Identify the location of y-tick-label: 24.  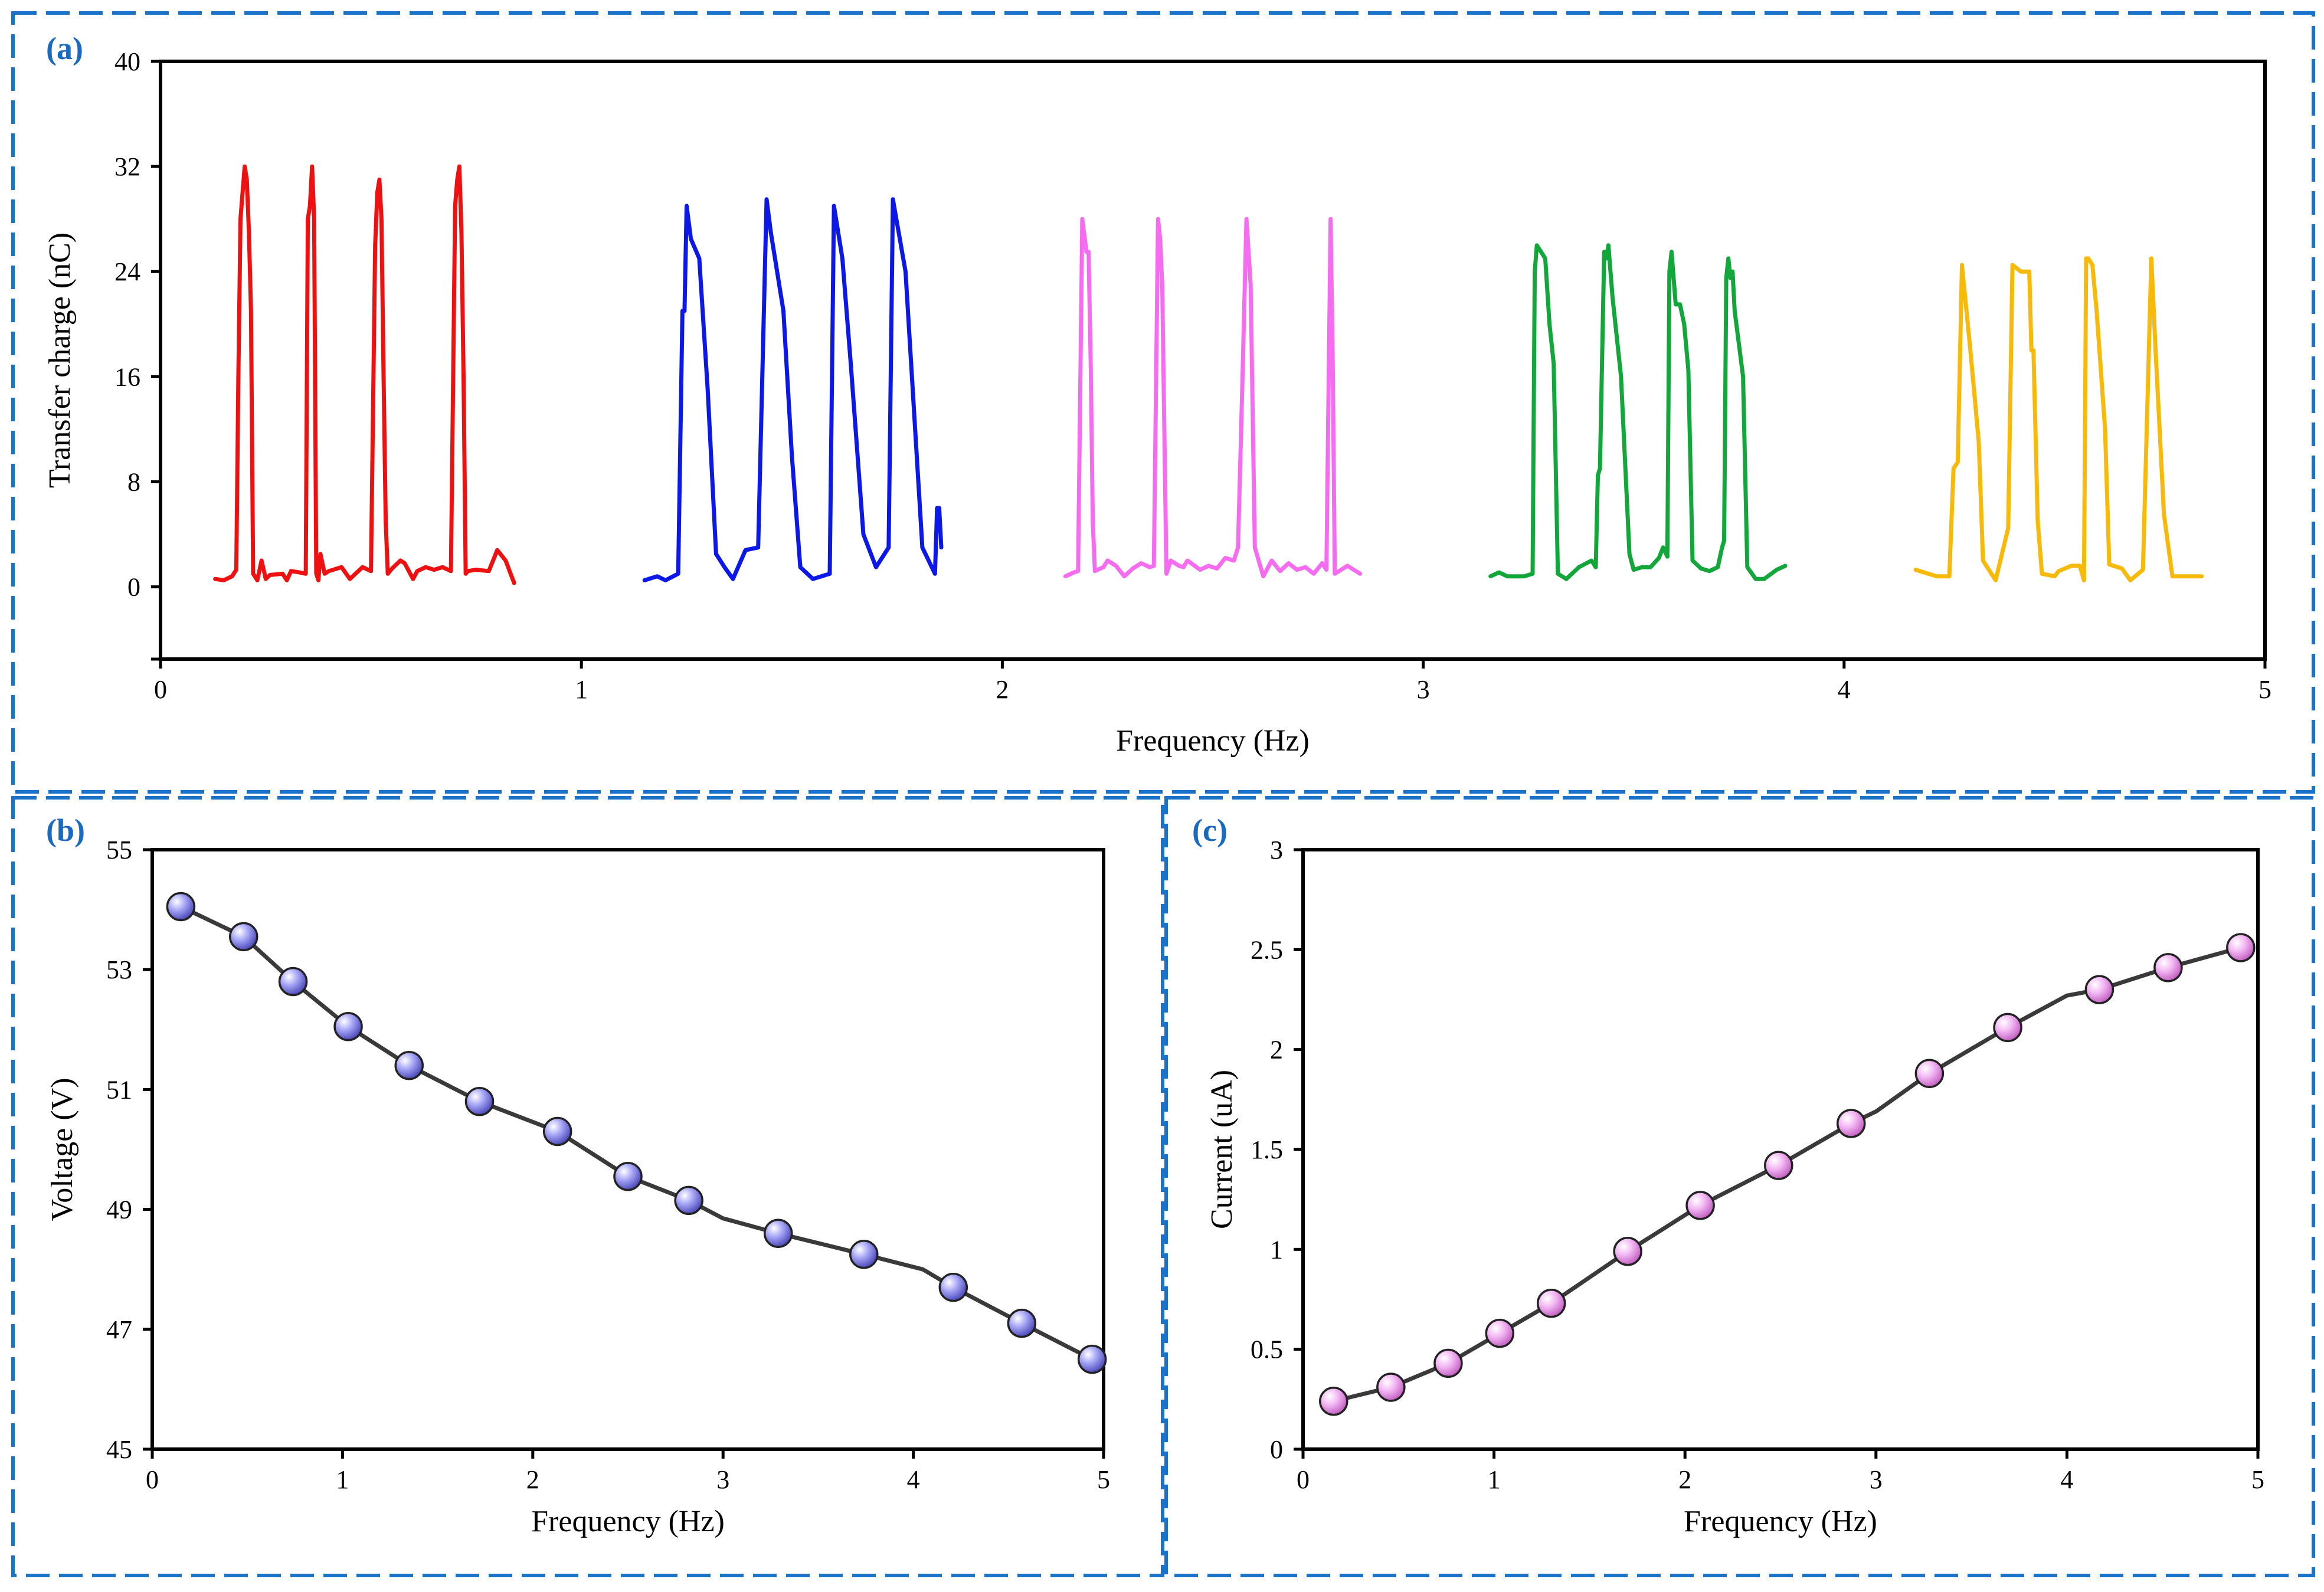
(127, 271).